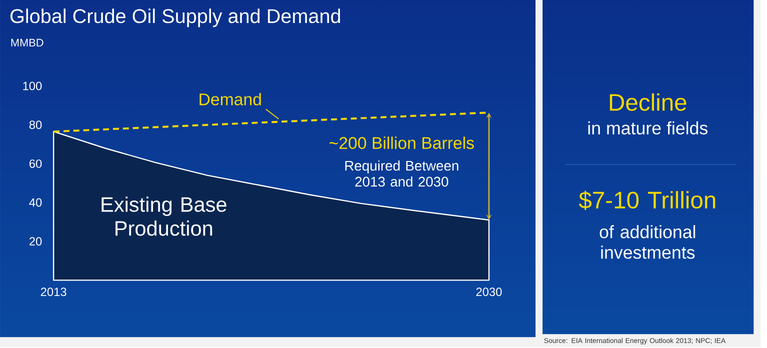  I want to click on text: of additional investments, so click(648, 242).